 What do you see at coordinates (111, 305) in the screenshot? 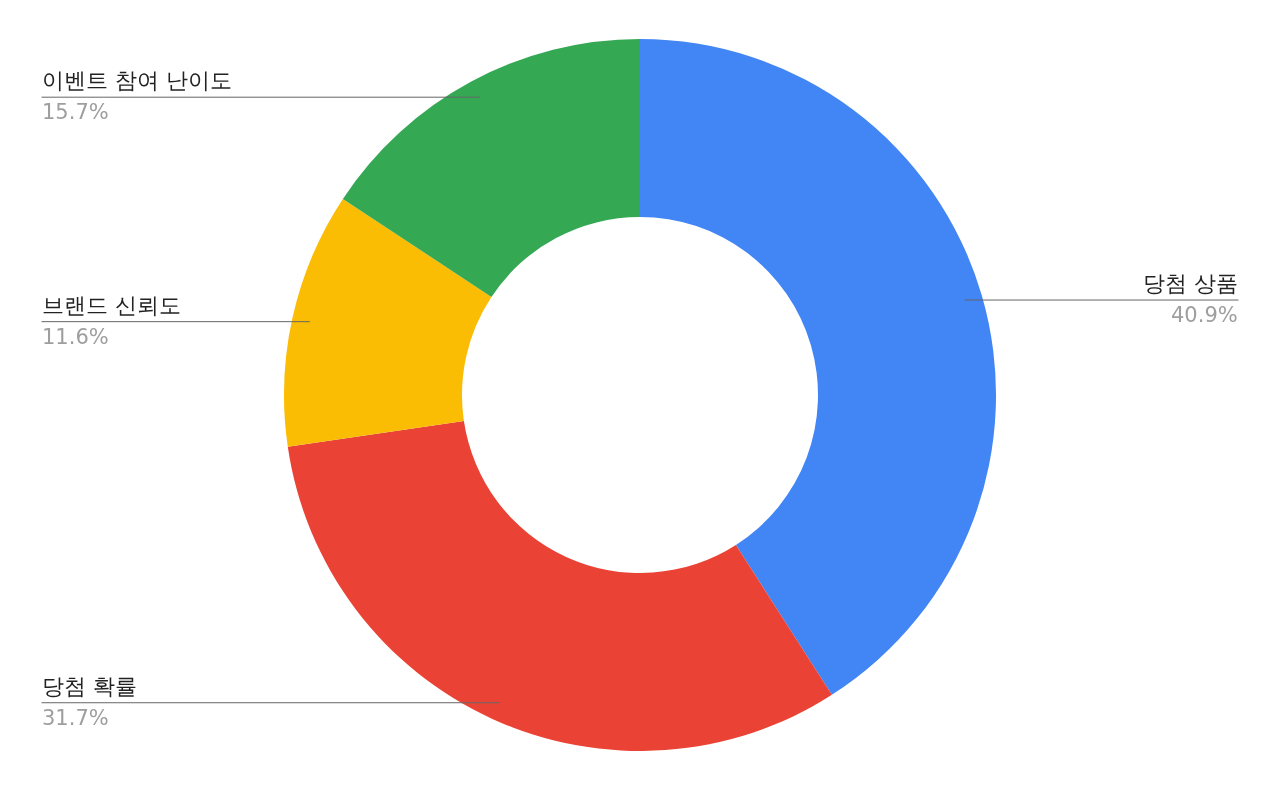
I see `slice-label: 브랜드 신뢰도` at bounding box center [111, 305].